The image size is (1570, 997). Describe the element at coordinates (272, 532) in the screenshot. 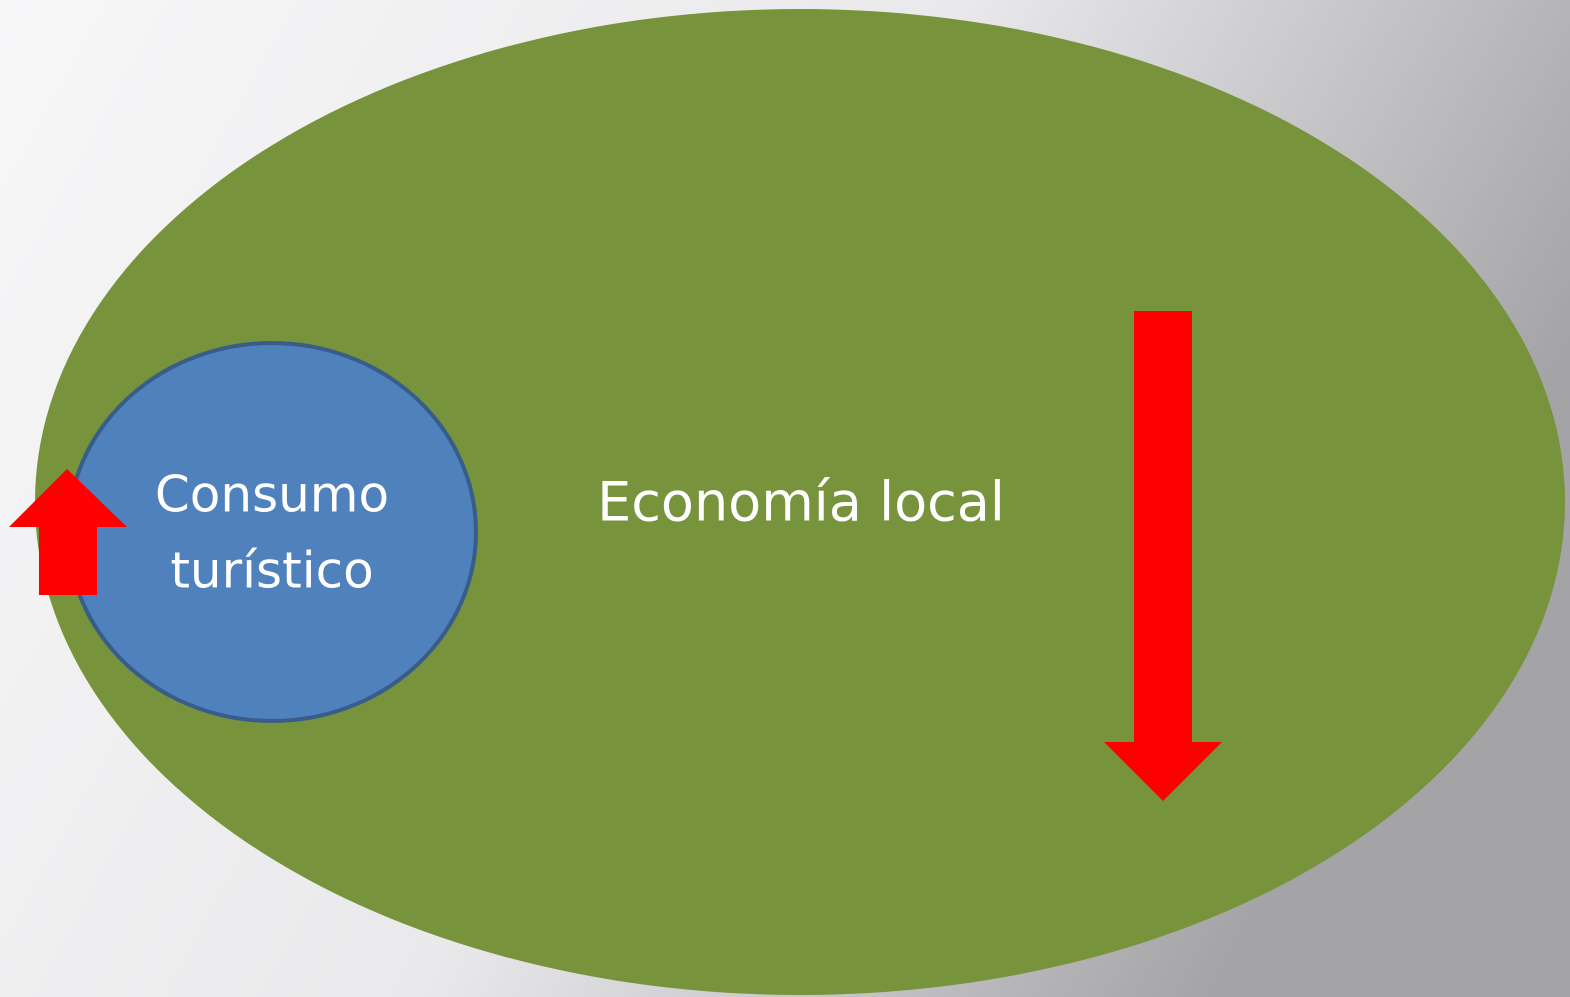

I see `tourism-ellipse` at that location.